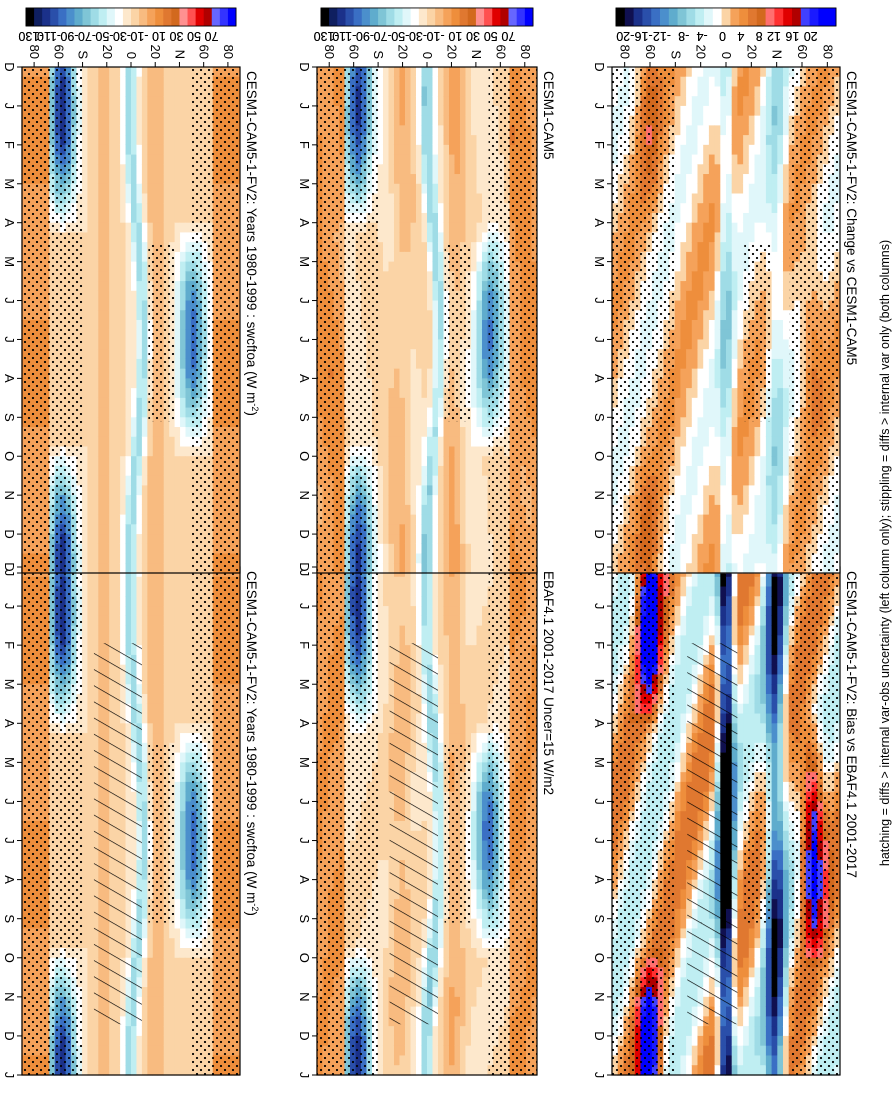  Describe the element at coordinates (9, 494) in the screenshot. I see `x-tick-label: N` at that location.